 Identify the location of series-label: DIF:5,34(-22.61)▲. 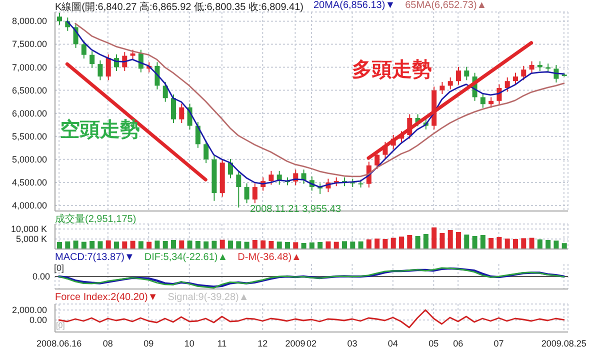
(186, 257).